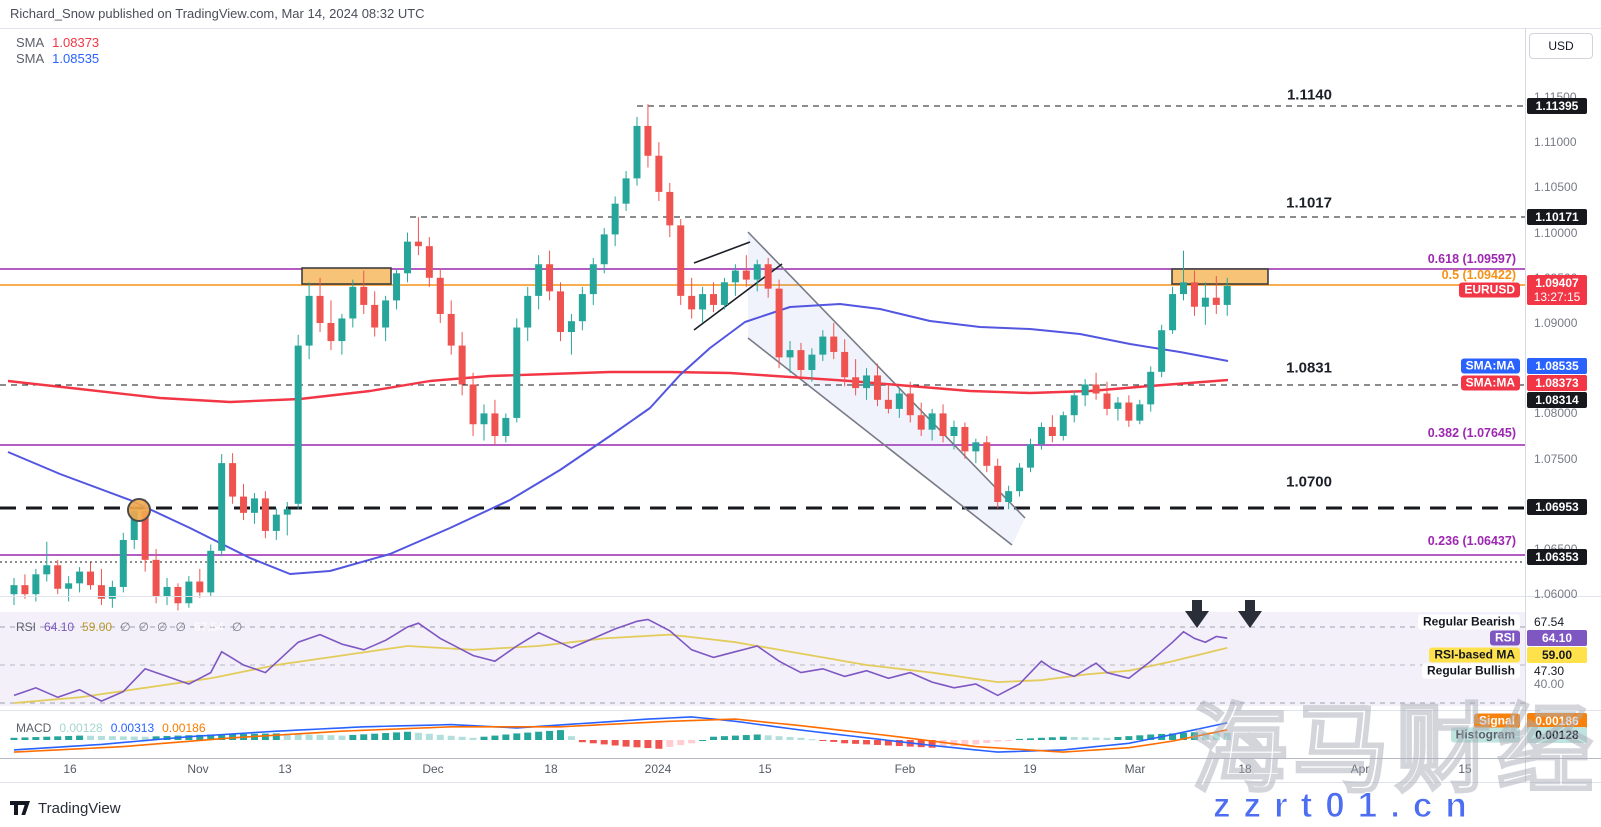  What do you see at coordinates (162, 627) in the screenshot?
I see `rsi-legend-value: ∅` at bounding box center [162, 627].